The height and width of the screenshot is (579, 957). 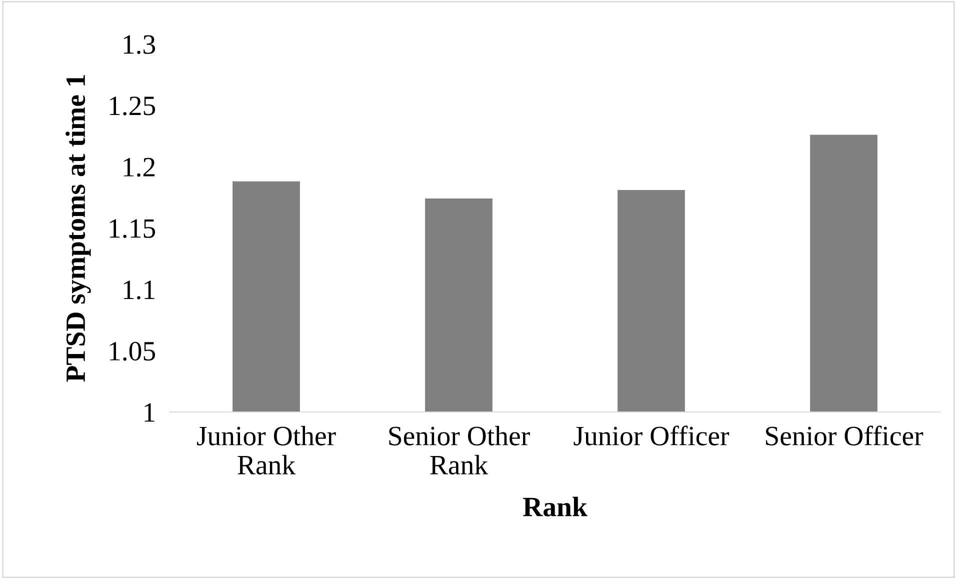 I want to click on y-tick-label: 1.1, so click(x=139, y=290).